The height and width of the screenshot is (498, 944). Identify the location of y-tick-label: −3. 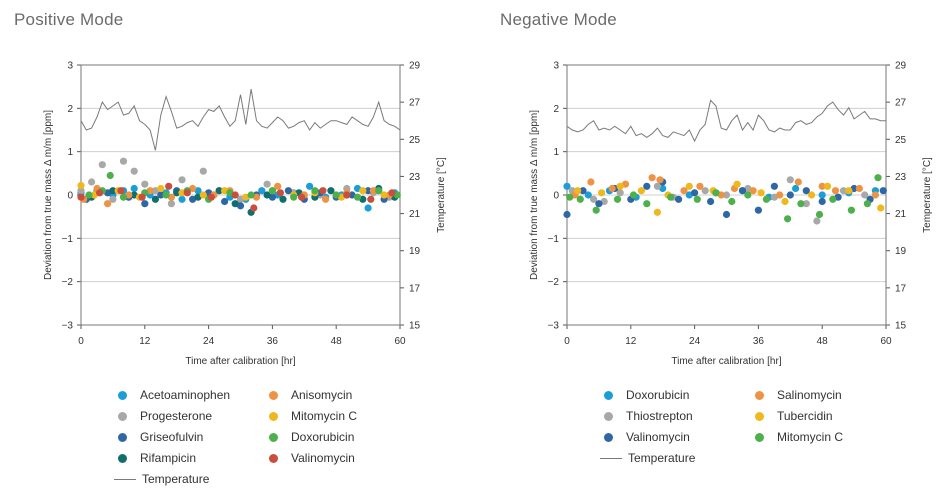
(68, 326).